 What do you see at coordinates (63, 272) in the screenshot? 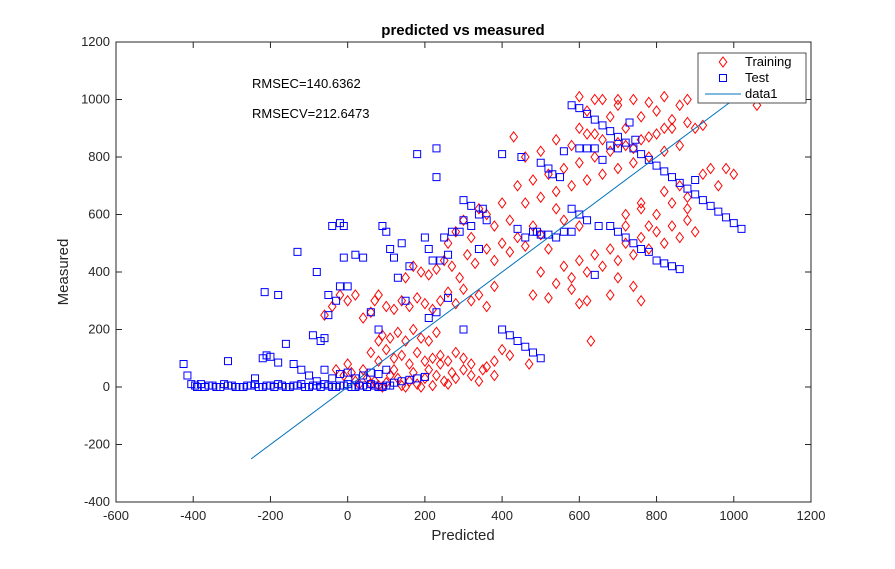
I see `y-axis-label: Measured` at bounding box center [63, 272].